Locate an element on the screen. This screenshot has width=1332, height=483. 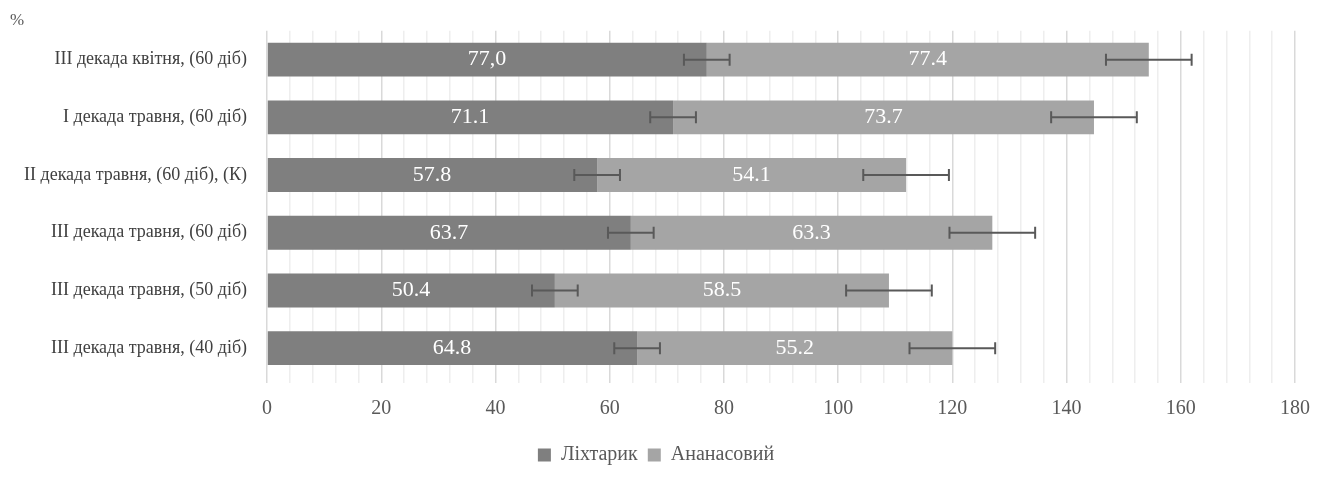
data-label: 77,0 is located at coordinates (487, 58).